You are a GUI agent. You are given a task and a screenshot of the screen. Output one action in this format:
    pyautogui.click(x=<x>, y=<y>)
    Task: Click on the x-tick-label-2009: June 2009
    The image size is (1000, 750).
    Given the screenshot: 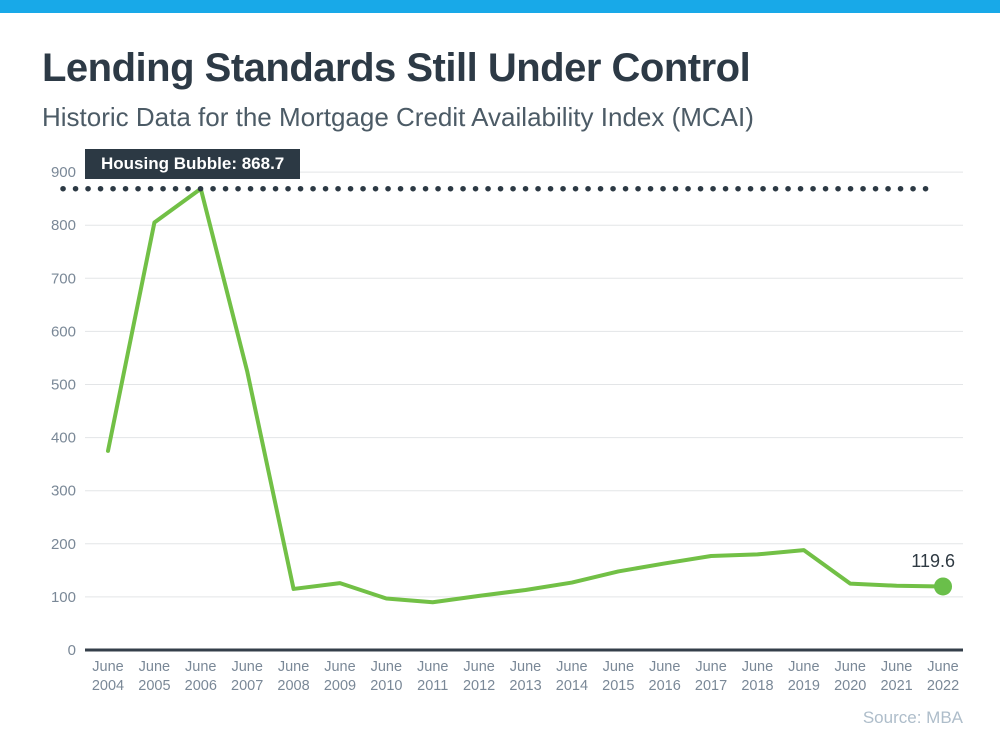 What is the action you would take?
    pyautogui.click(x=340, y=676)
    